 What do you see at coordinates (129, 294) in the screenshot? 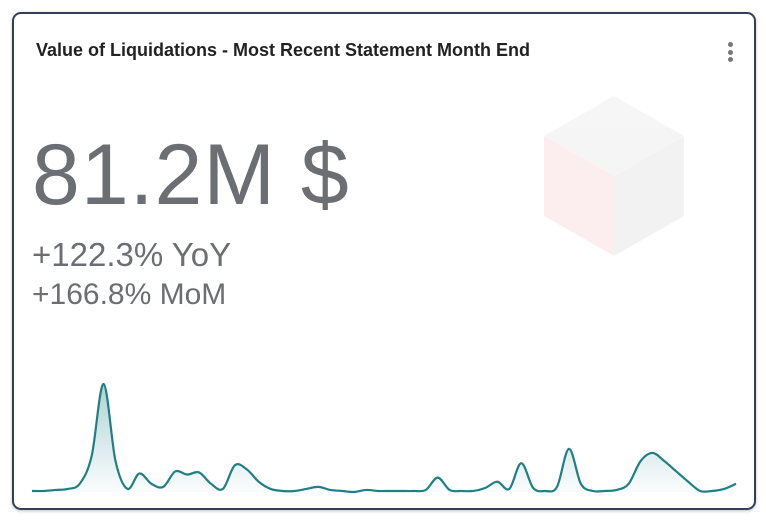
I see `kpi-mom: +166.8% MoM` at bounding box center [129, 294].